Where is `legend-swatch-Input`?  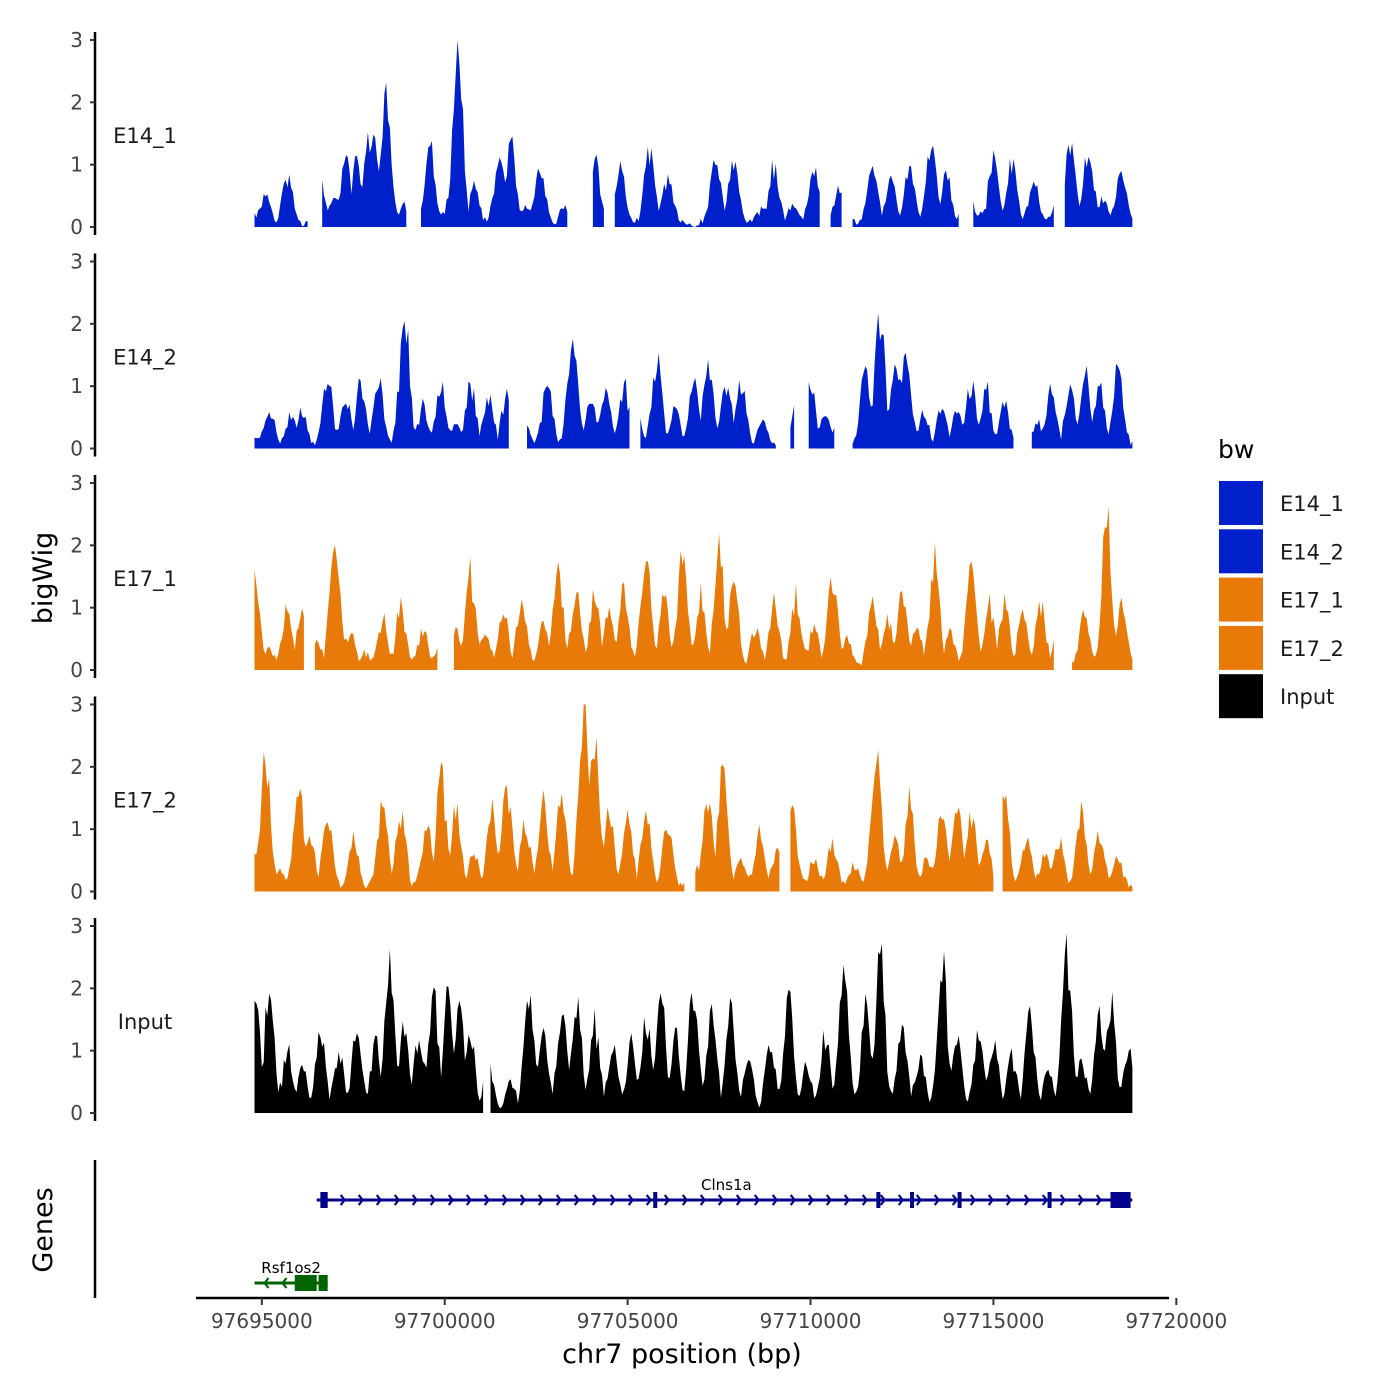
legend-swatch-Input is located at coordinates (1241, 696).